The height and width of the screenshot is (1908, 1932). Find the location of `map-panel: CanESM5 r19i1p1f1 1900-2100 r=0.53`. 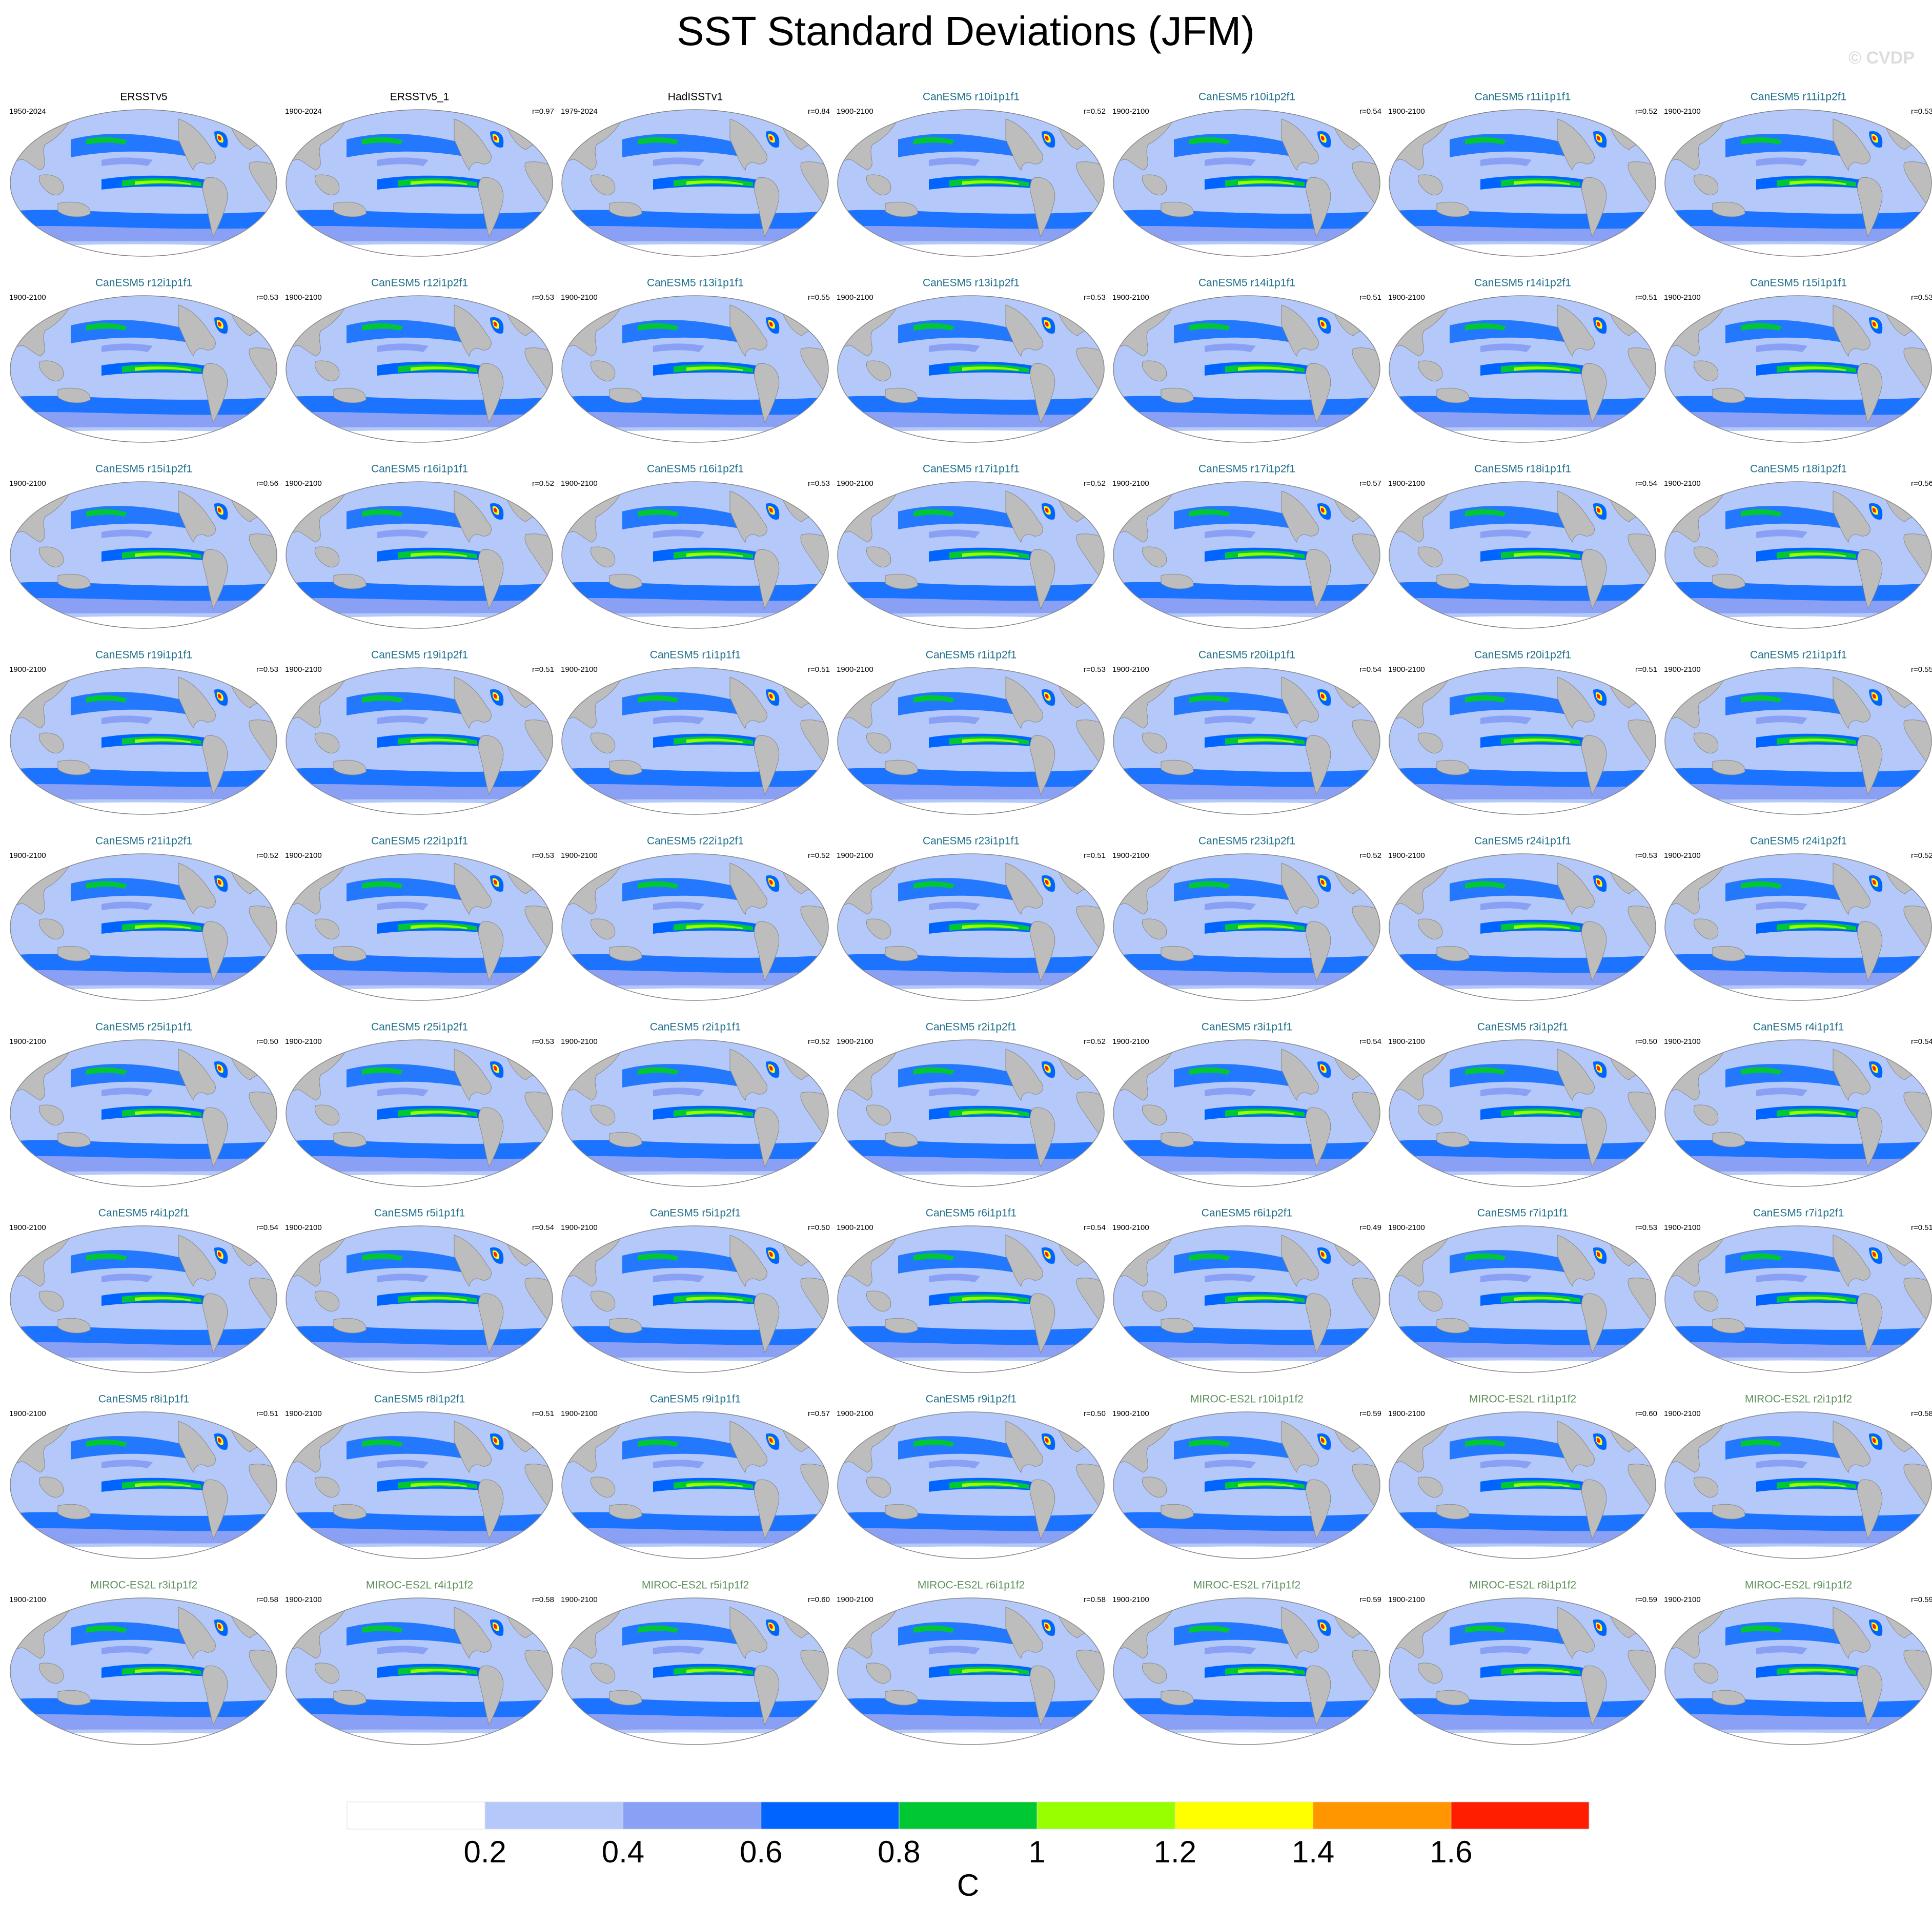

map-panel: CanESM5 r19i1p1f1 1900-2100 r=0.53 is located at coordinates (143, 732).